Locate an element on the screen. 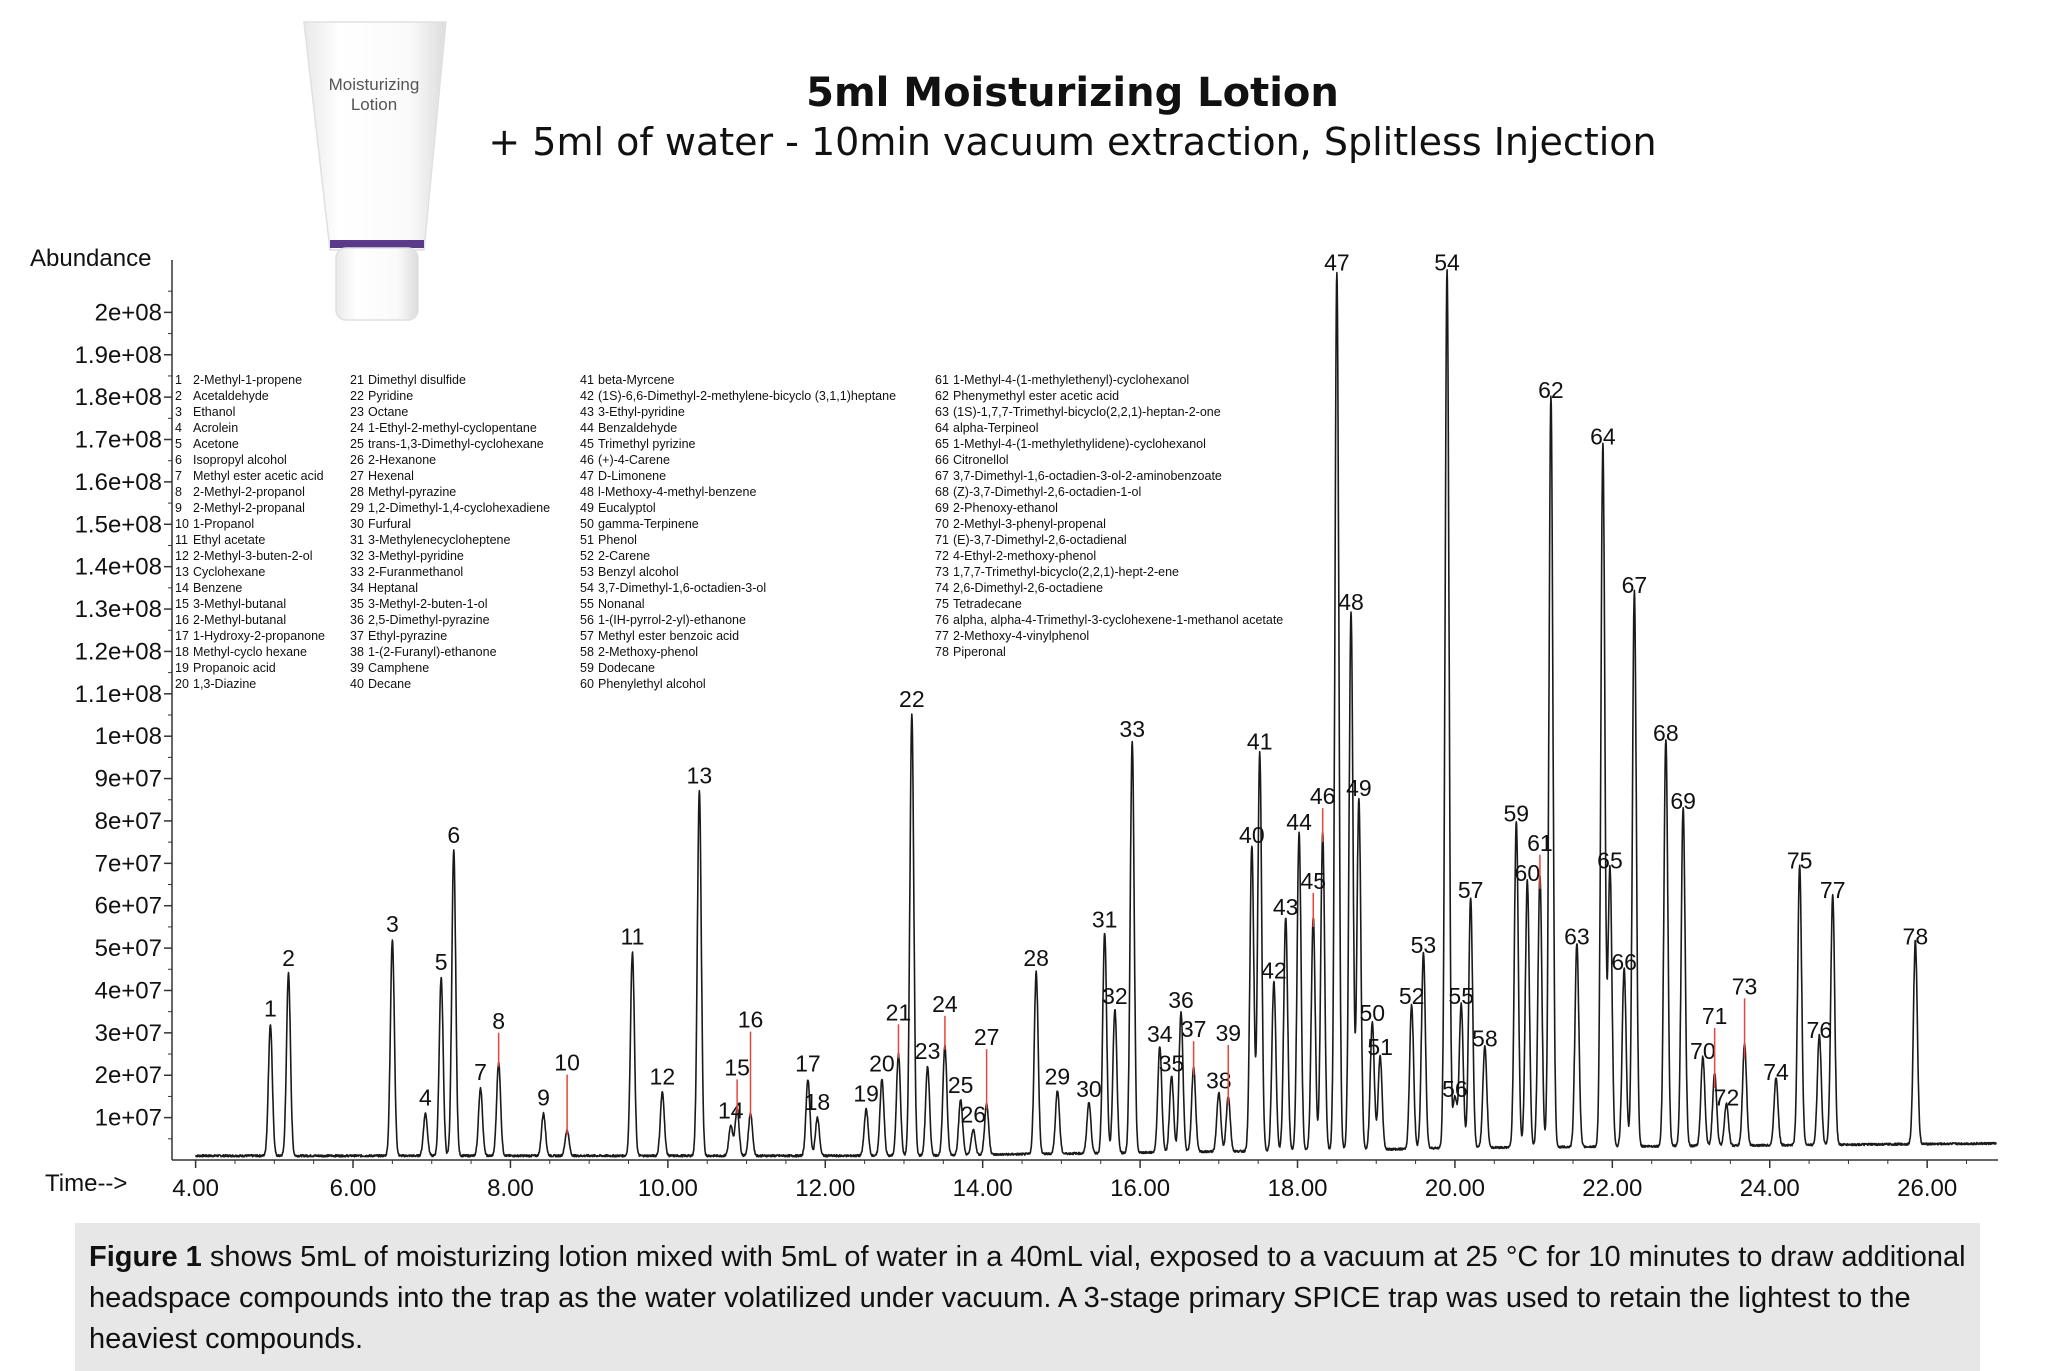 This screenshot has width=2048, height=1371. legend-entry-name: D-Limonene is located at coordinates (632, 476).